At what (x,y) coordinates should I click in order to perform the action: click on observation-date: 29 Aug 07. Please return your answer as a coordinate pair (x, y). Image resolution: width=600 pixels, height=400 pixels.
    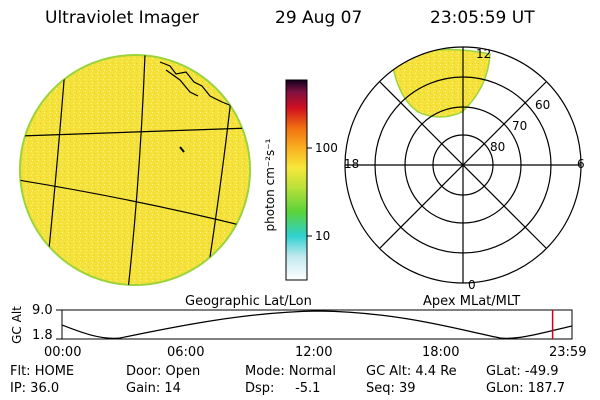
    Looking at the image, I should click on (319, 18).